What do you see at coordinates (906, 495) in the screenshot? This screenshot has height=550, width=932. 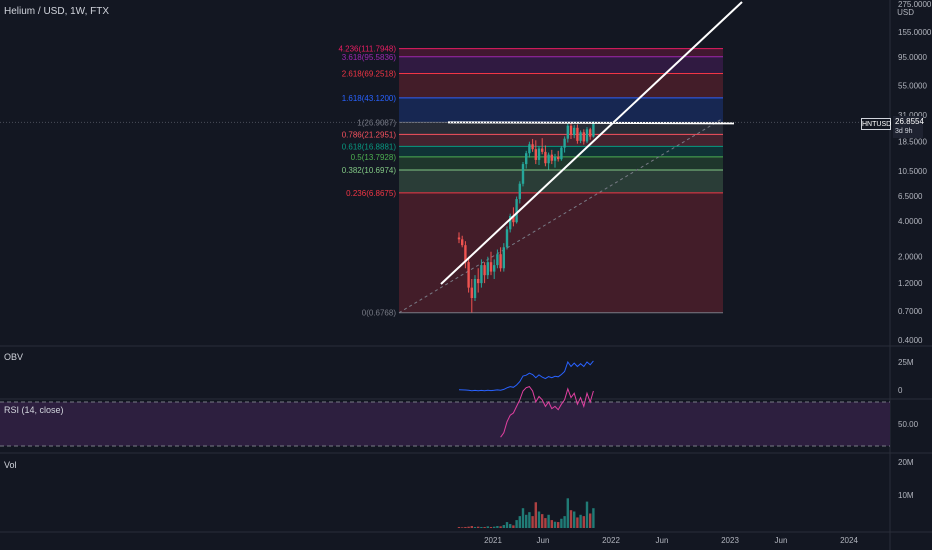 I see `volume-axis-tick-label: 10M` at bounding box center [906, 495].